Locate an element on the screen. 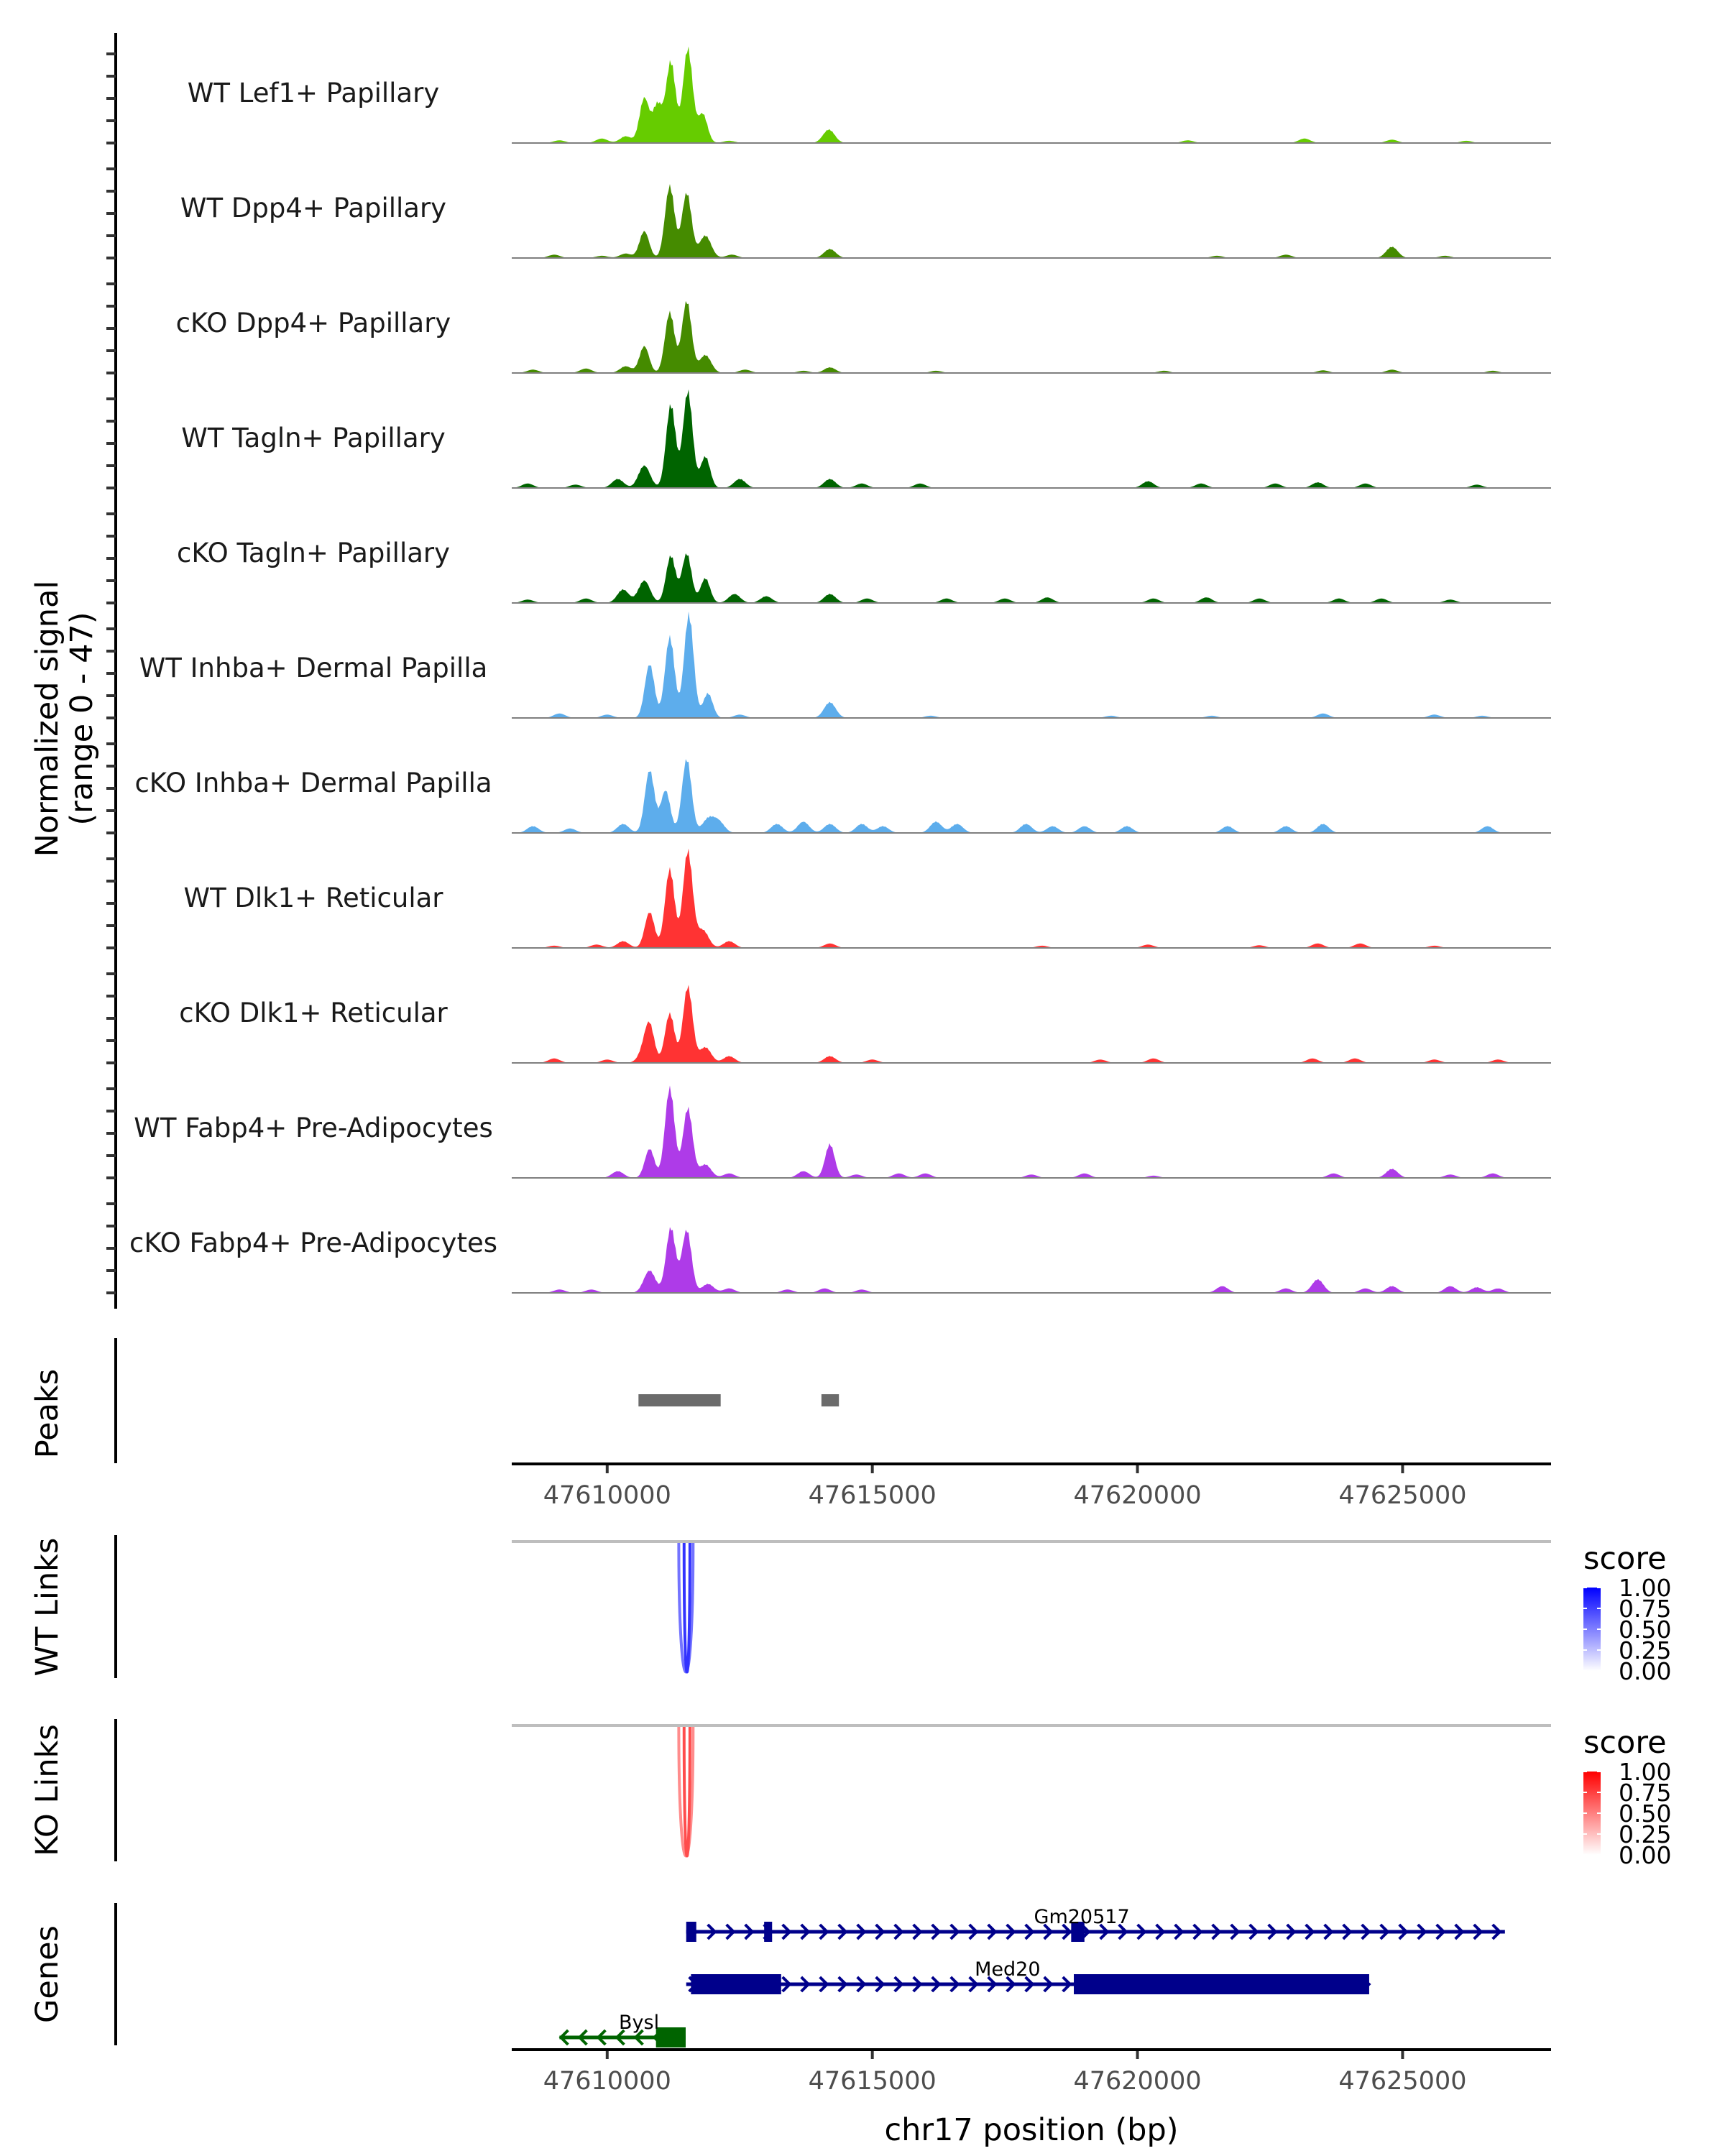 This screenshot has width=1725, height=2156. track-label: WT Tagln+ Papillary is located at coordinates (313, 438).